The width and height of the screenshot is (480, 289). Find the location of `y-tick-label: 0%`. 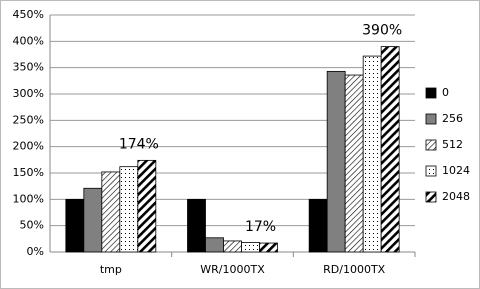

y-tick-label: 0% is located at coordinates (35, 251).